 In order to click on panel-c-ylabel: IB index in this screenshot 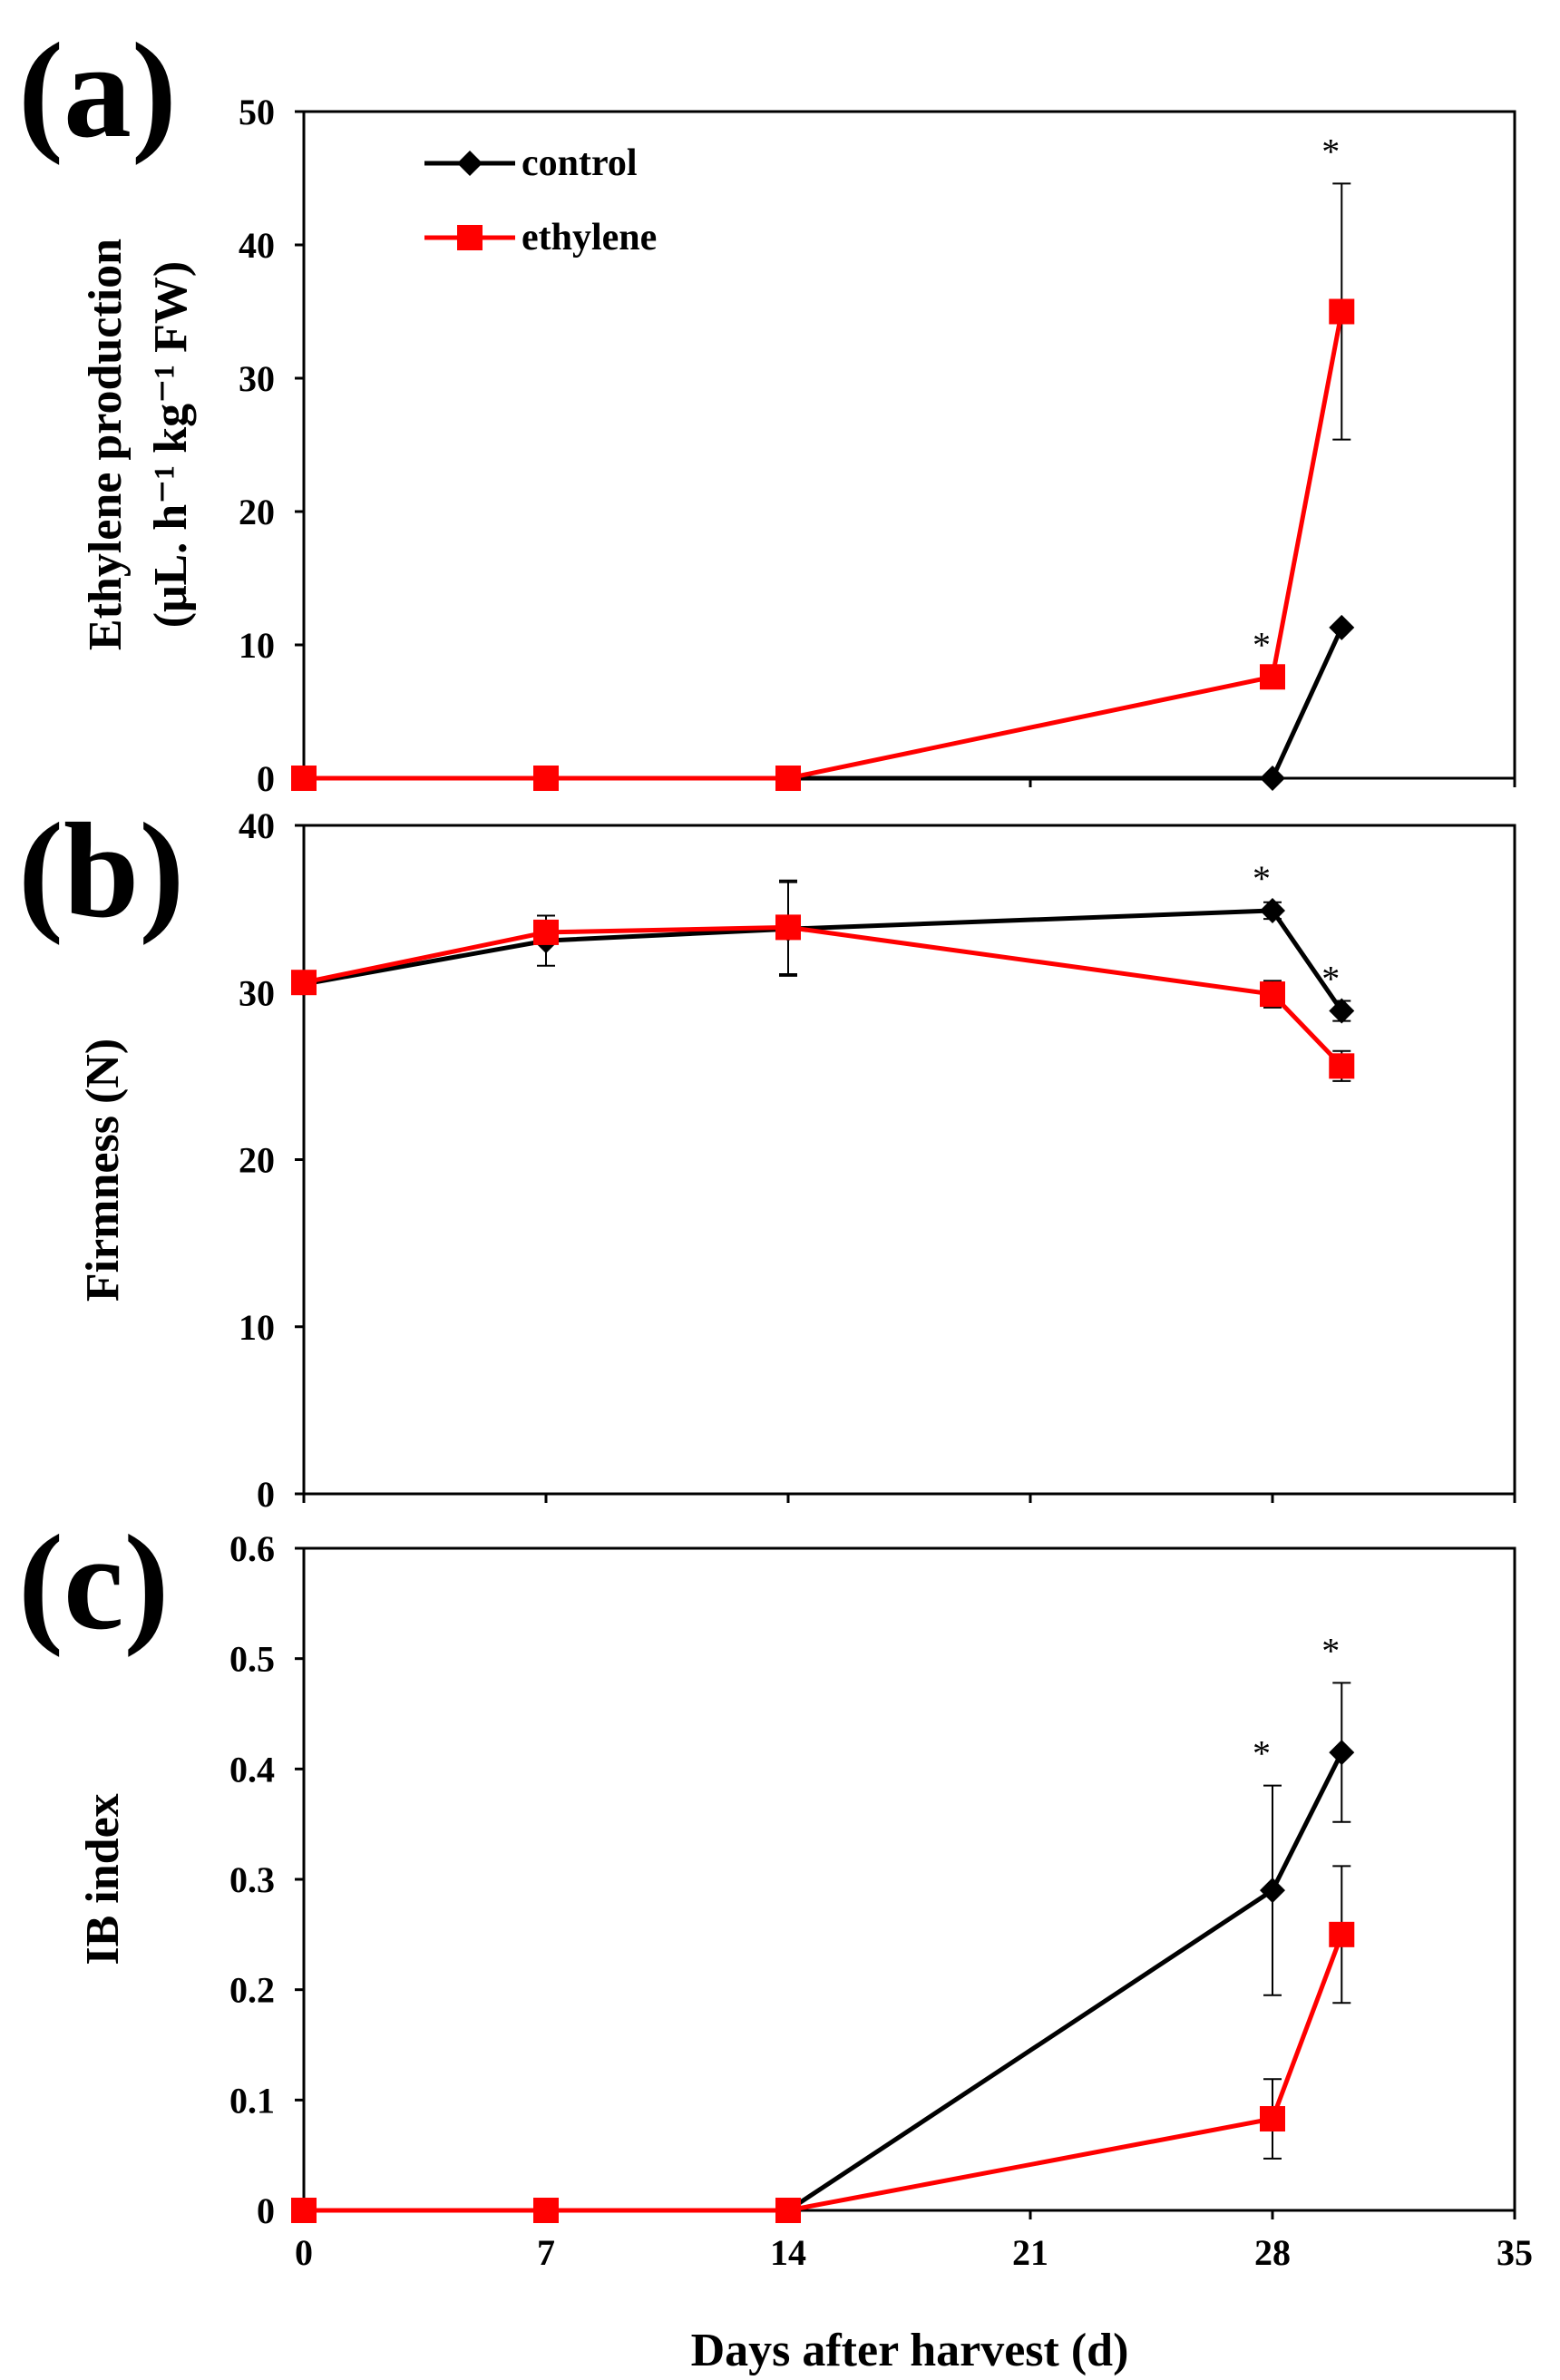, I will do `click(103, 1879)`.